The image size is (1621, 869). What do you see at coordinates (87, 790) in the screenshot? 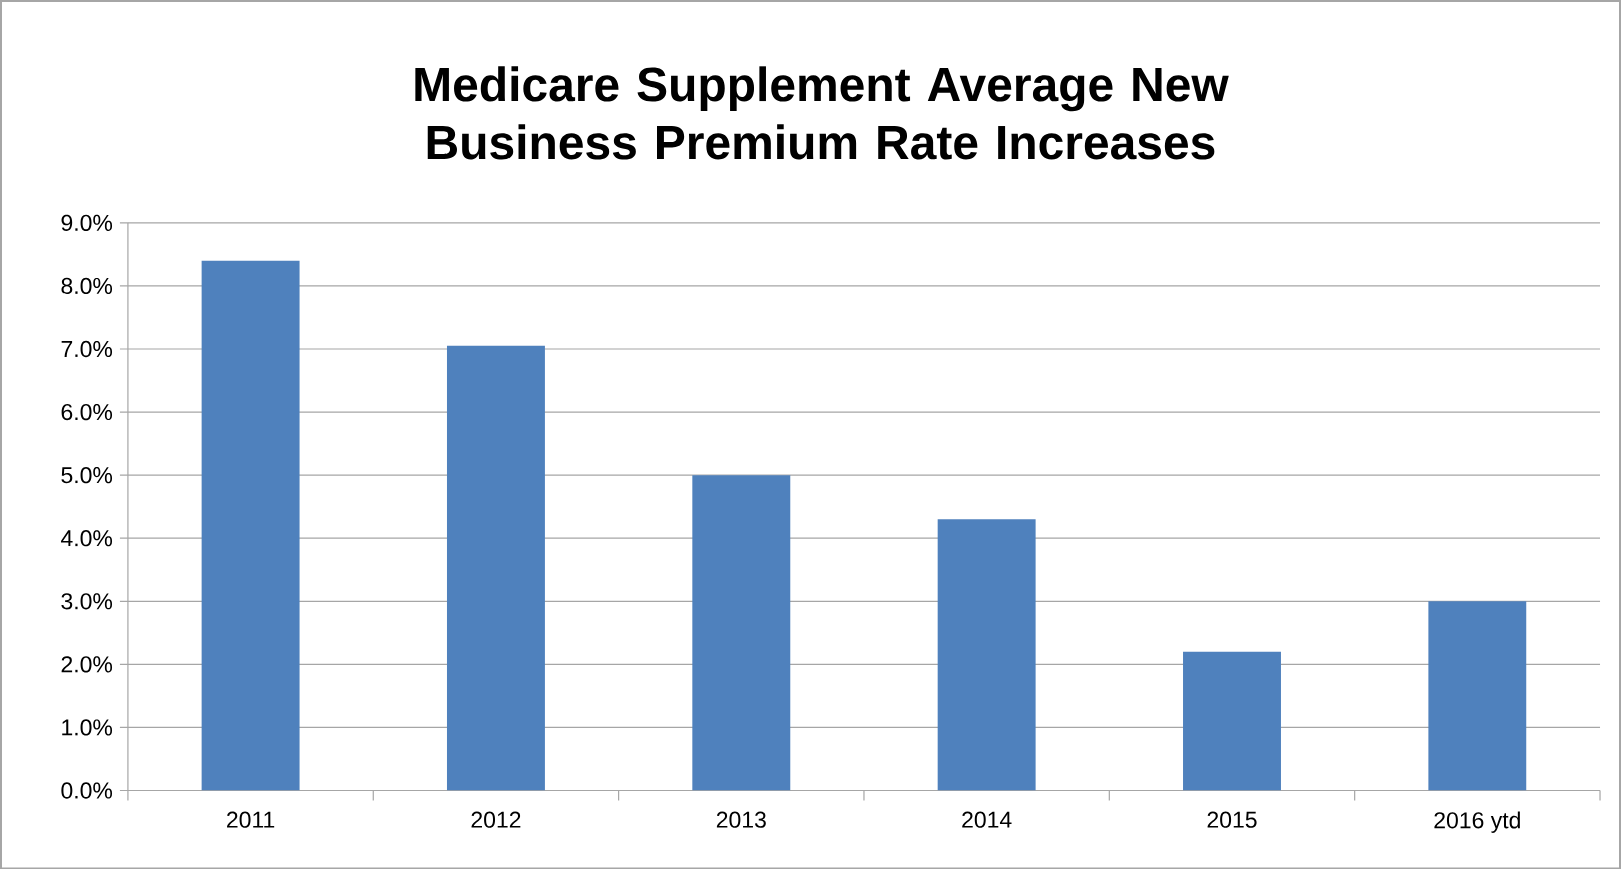
I see `y-tick-label: 0.0%` at bounding box center [87, 790].